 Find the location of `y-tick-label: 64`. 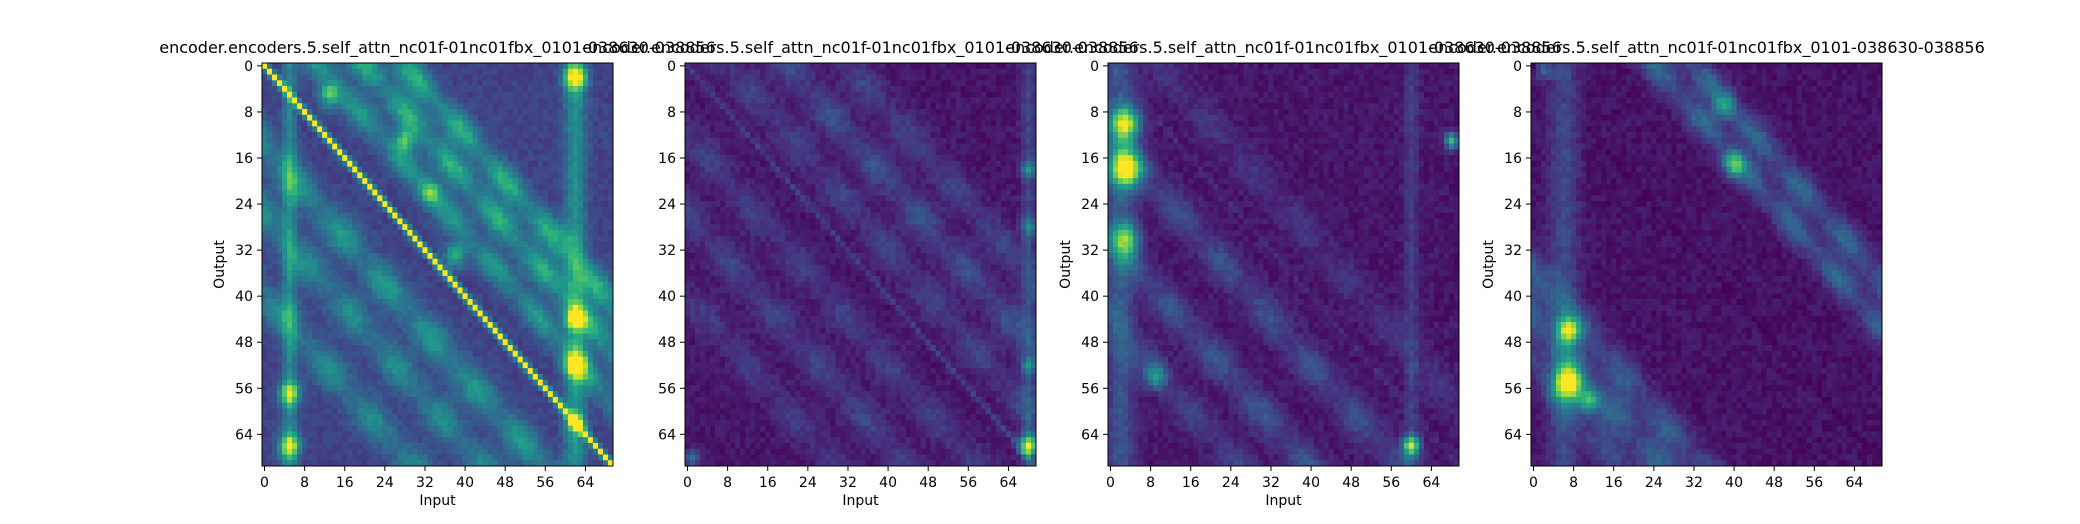

y-tick-label: 64 is located at coordinates (244, 435).